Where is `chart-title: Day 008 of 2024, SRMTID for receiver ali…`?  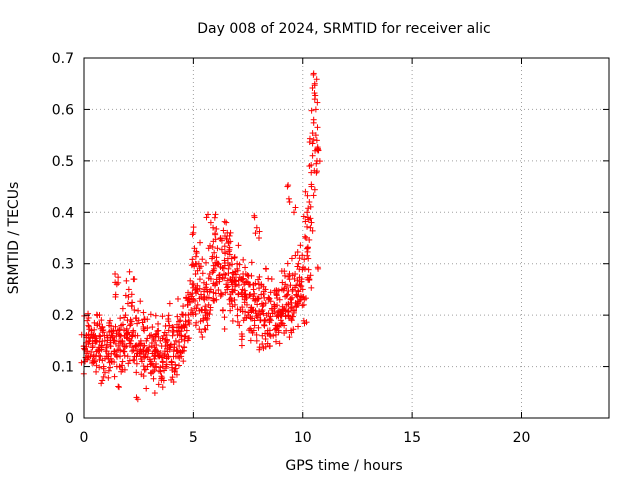 chart-title: Day 008 of 2024, SRMTID for receiver ali… is located at coordinates (343, 29).